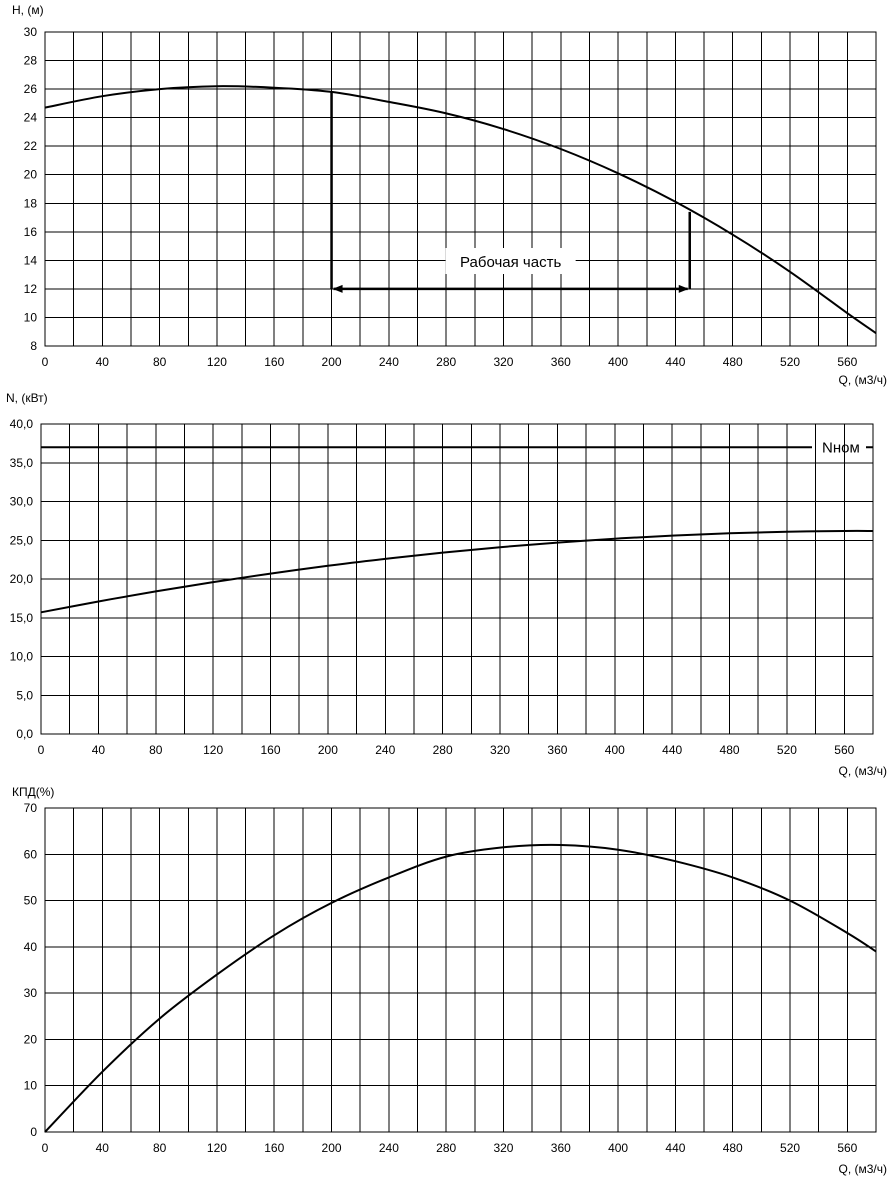  I want to click on y-tick-label: 0,0, so click(24, 734).